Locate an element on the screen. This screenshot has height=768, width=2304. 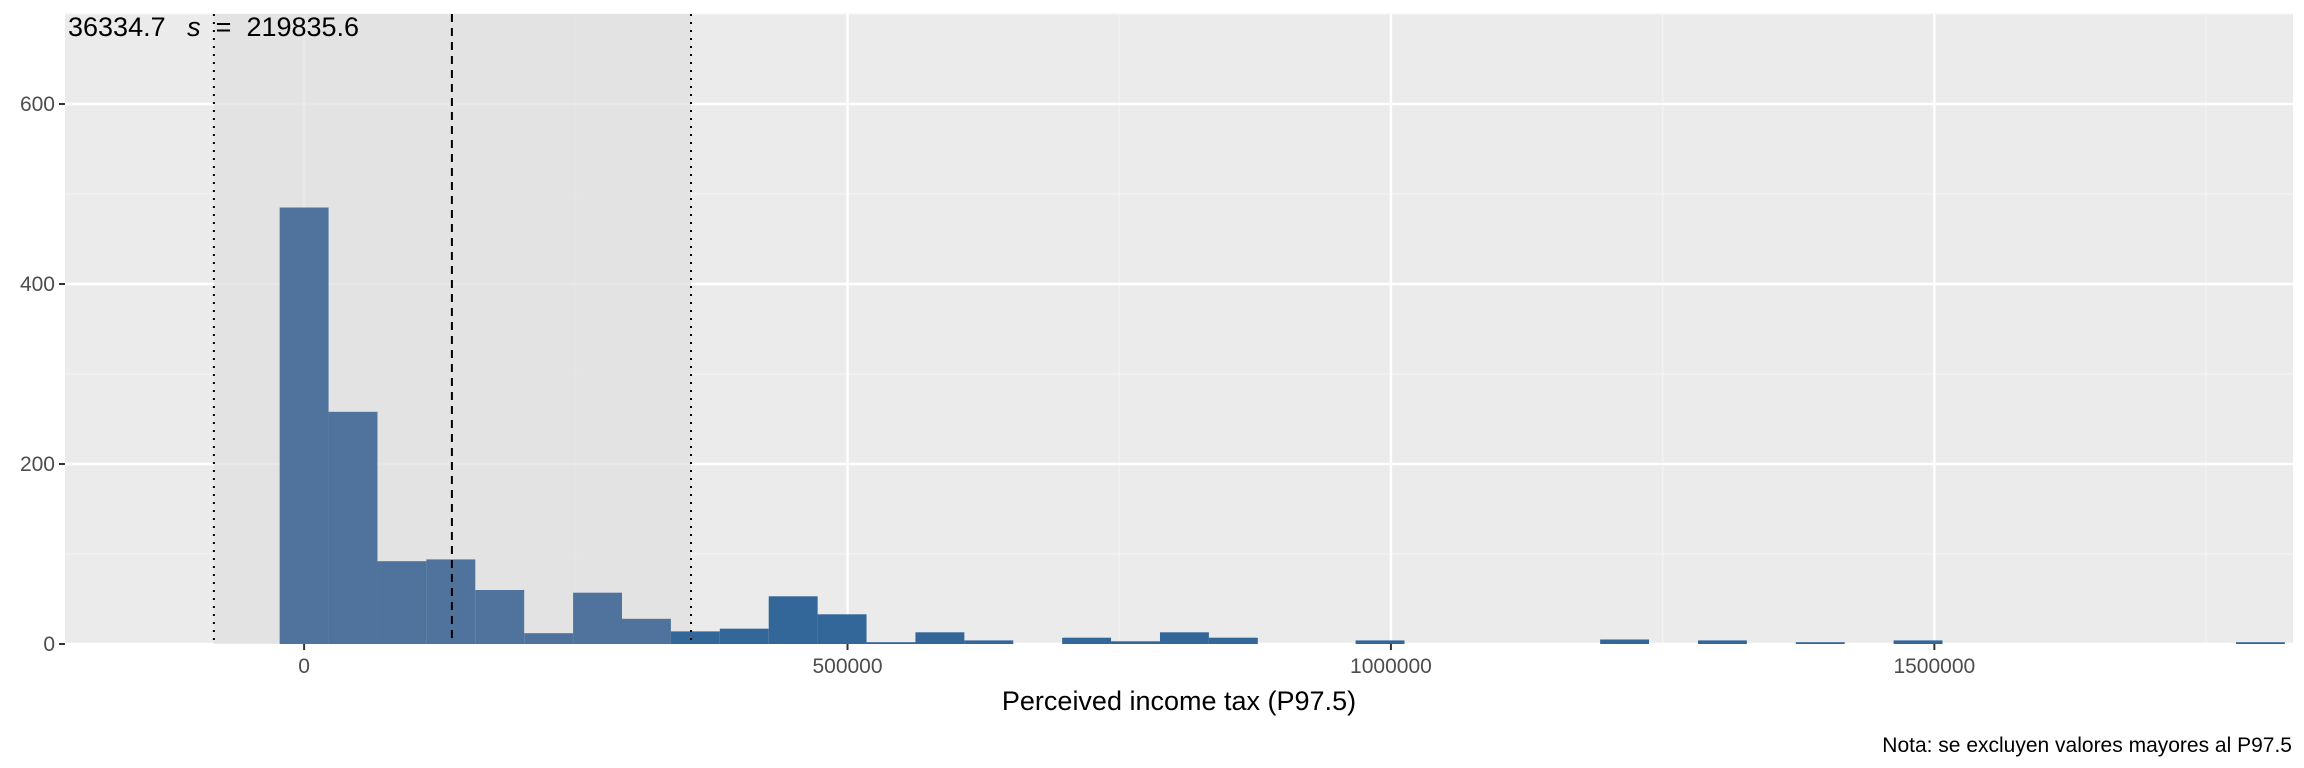
sd-symbol: s is located at coordinates (194, 27).